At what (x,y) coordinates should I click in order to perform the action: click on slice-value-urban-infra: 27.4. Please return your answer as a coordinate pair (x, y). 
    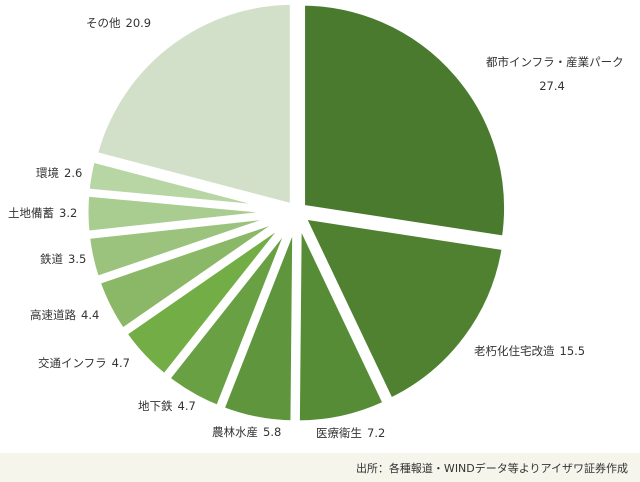
    Looking at the image, I should click on (552, 86).